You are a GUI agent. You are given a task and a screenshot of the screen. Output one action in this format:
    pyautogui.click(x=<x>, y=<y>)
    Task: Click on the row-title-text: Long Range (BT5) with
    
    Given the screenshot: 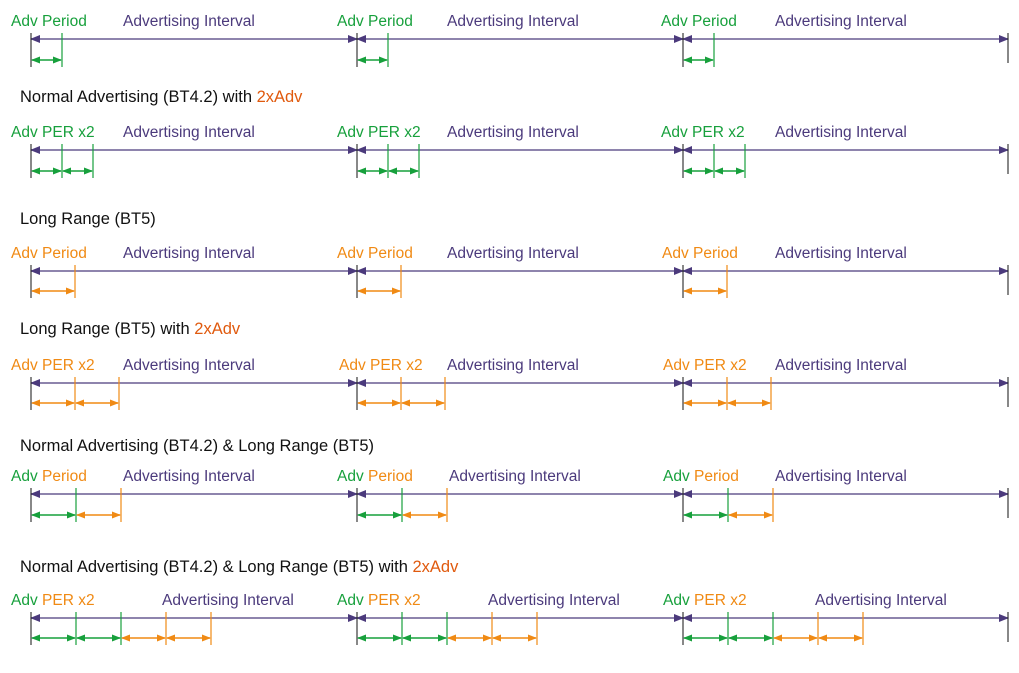 What is the action you would take?
    pyautogui.click(x=107, y=329)
    